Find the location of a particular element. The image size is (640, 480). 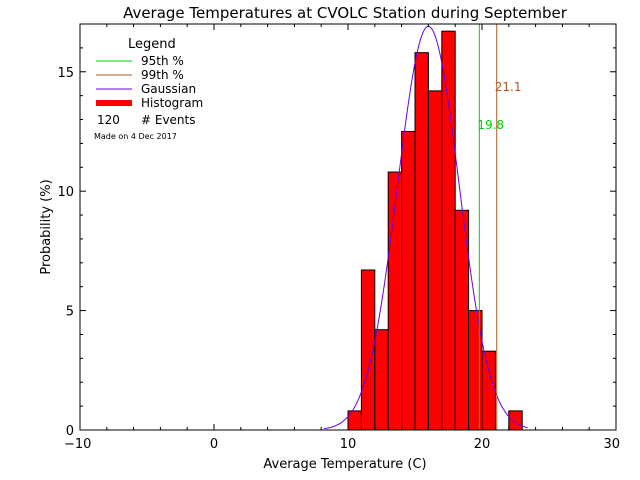

y-tick-label: 5 is located at coordinates (70, 312).